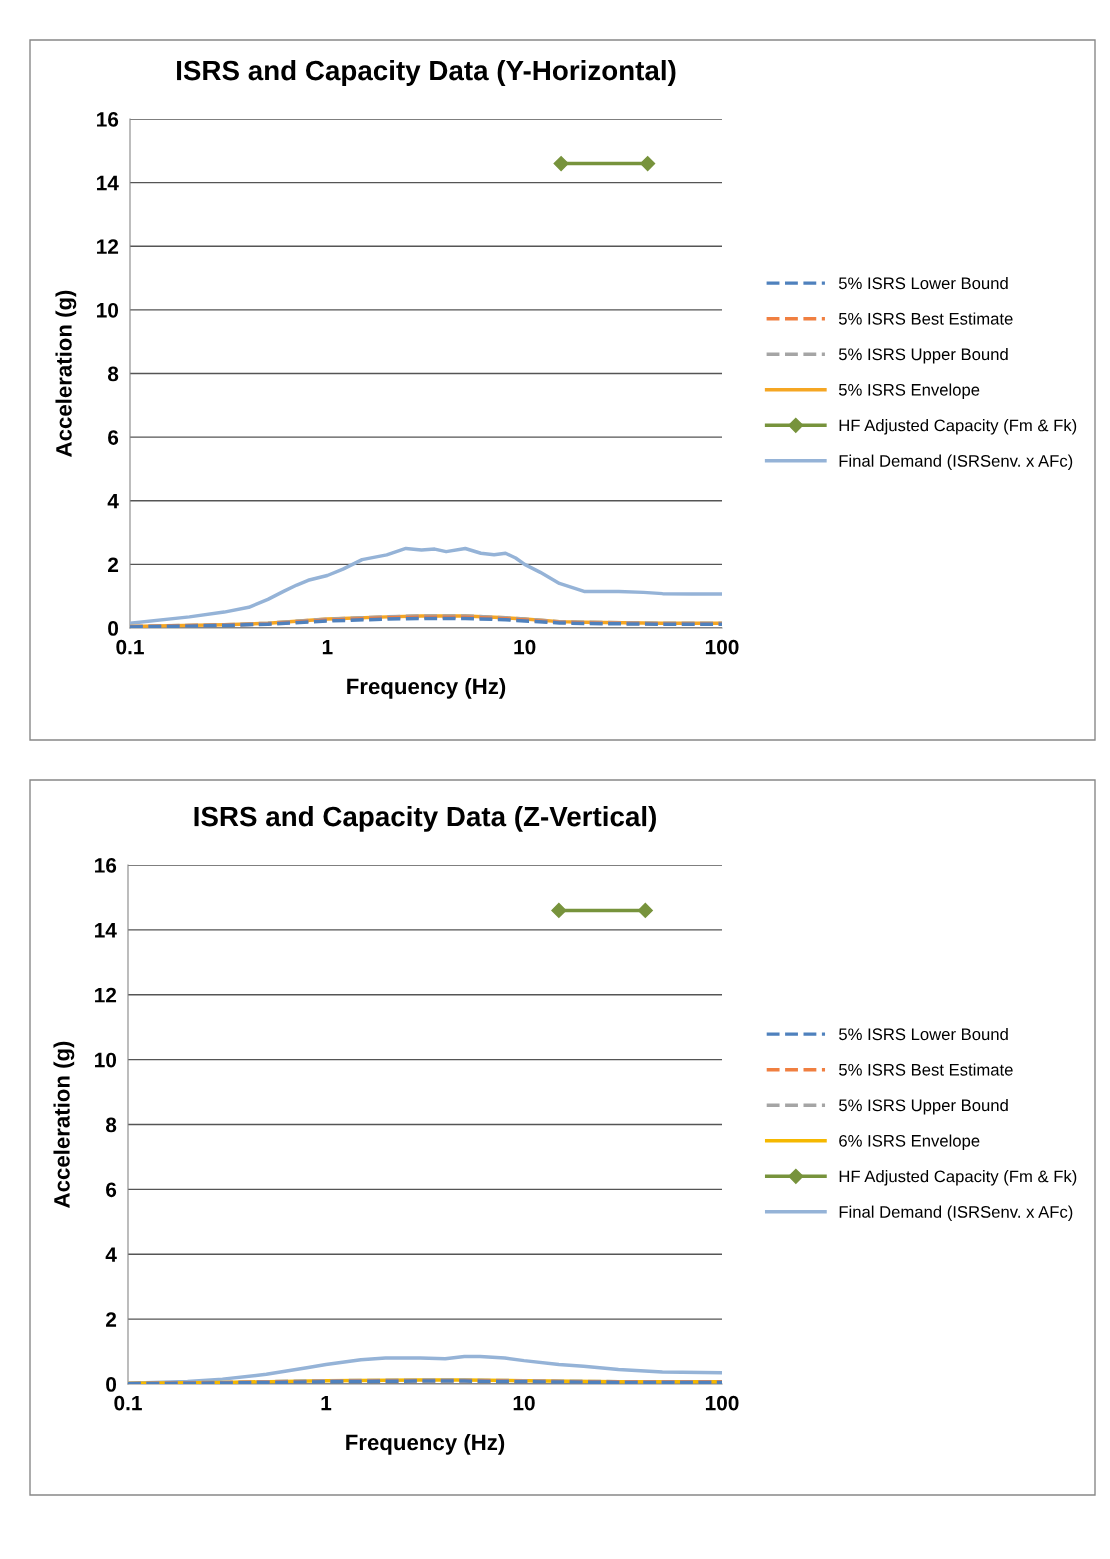 The width and height of the screenshot is (1110, 1559). I want to click on chart-title: ISRS and Capacity Data (Y-Horizontal), so click(426, 72).